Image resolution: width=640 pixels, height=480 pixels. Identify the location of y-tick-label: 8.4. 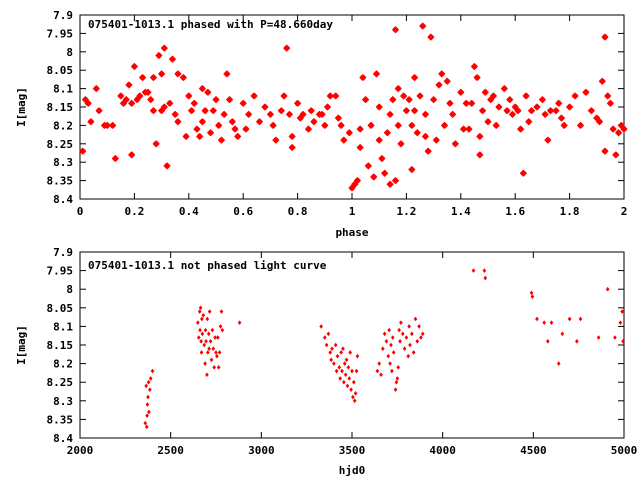
(63, 199).